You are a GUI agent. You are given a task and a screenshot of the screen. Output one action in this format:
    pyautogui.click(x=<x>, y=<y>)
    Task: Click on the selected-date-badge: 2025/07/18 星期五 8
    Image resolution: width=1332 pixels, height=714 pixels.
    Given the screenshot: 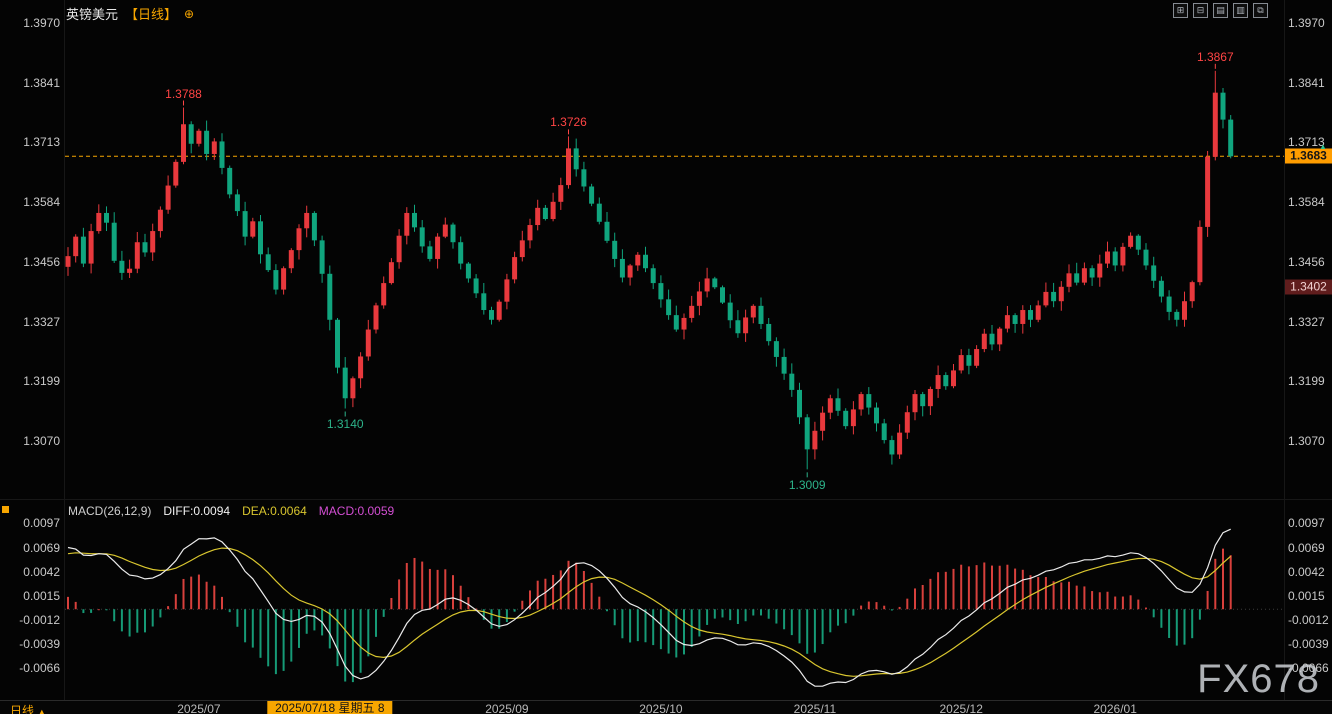 What is the action you would take?
    pyautogui.click(x=330, y=707)
    